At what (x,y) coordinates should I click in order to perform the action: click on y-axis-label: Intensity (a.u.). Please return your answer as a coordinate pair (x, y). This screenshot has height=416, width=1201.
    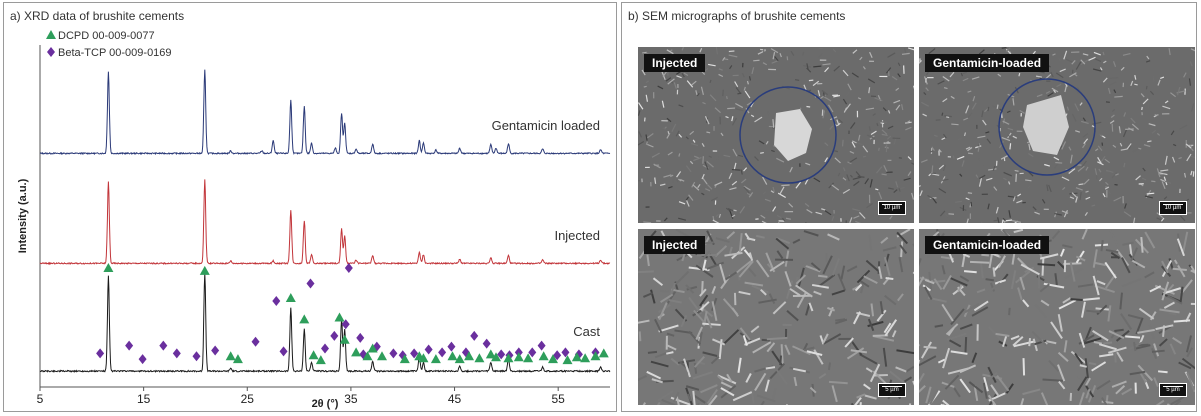
    Looking at the image, I should click on (23, 215).